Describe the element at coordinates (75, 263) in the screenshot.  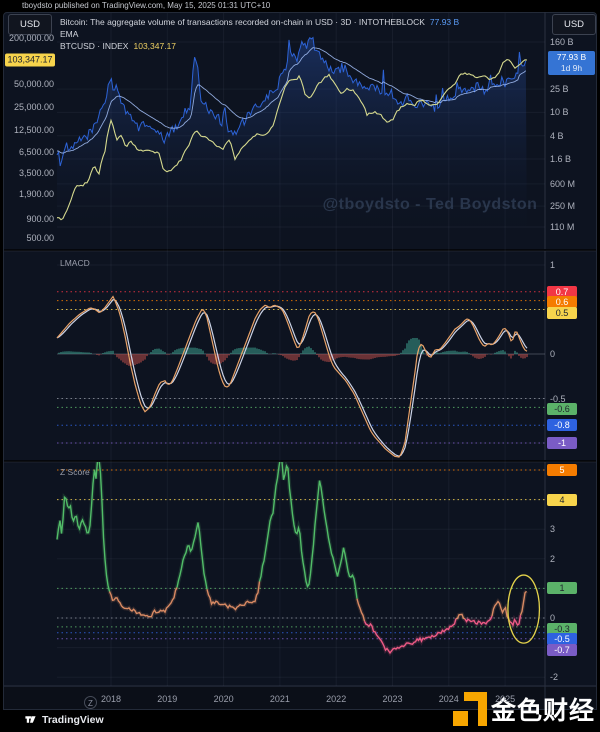
I see `lmacd-panel-label: LMACD` at that location.